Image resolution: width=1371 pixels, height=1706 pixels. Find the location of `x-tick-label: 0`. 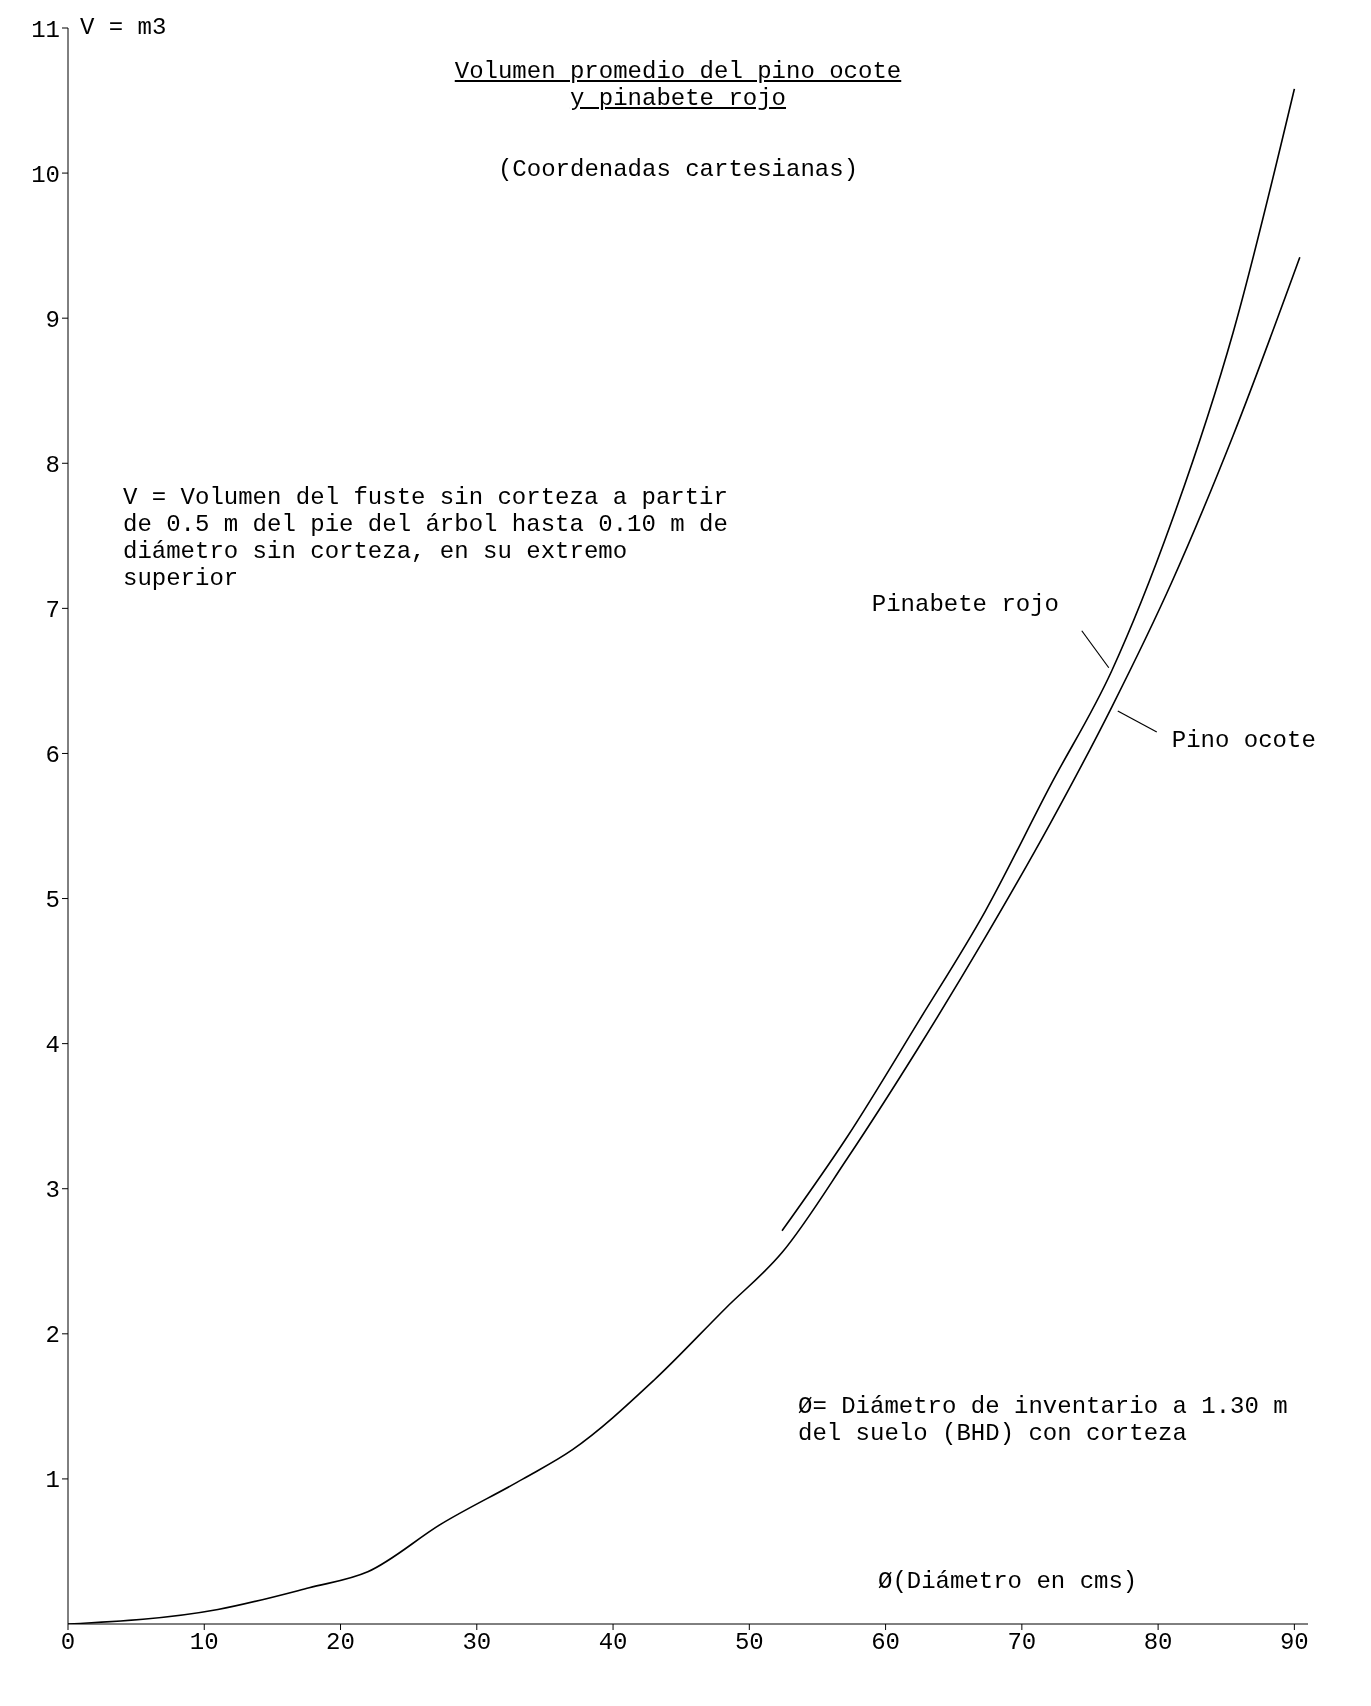

x-tick-label: 0 is located at coordinates (68, 1643).